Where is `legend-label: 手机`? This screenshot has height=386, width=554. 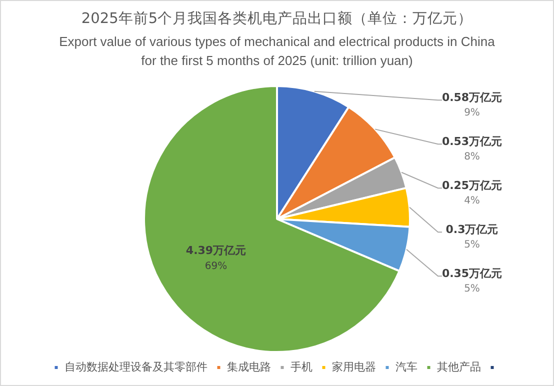
legend-label: 手机 is located at coordinates (301, 367).